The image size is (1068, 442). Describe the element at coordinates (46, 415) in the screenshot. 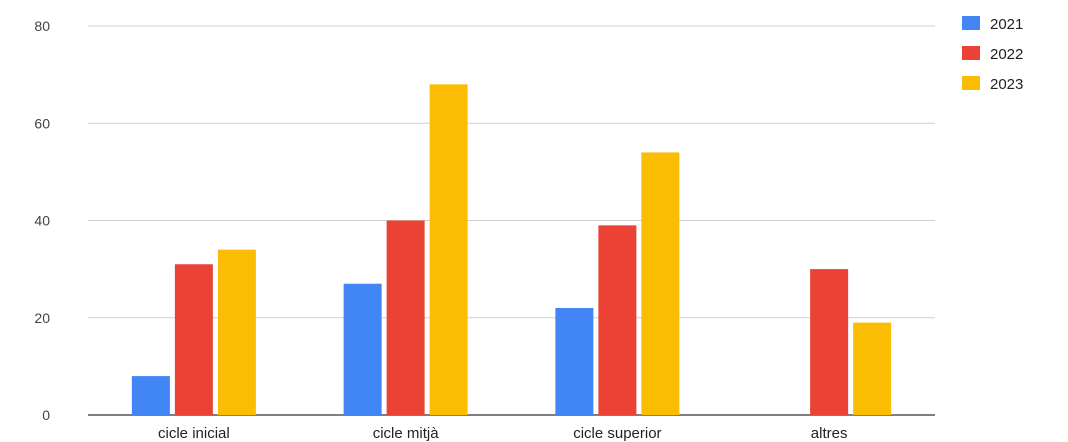

I see `y-tick-label: 0` at that location.